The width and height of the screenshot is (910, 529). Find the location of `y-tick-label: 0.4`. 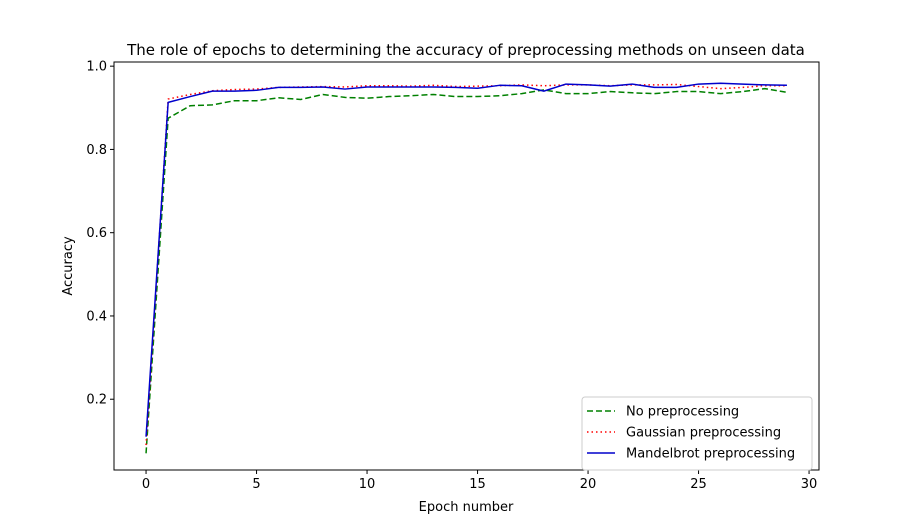

y-tick-label: 0.4 is located at coordinates (96, 316).